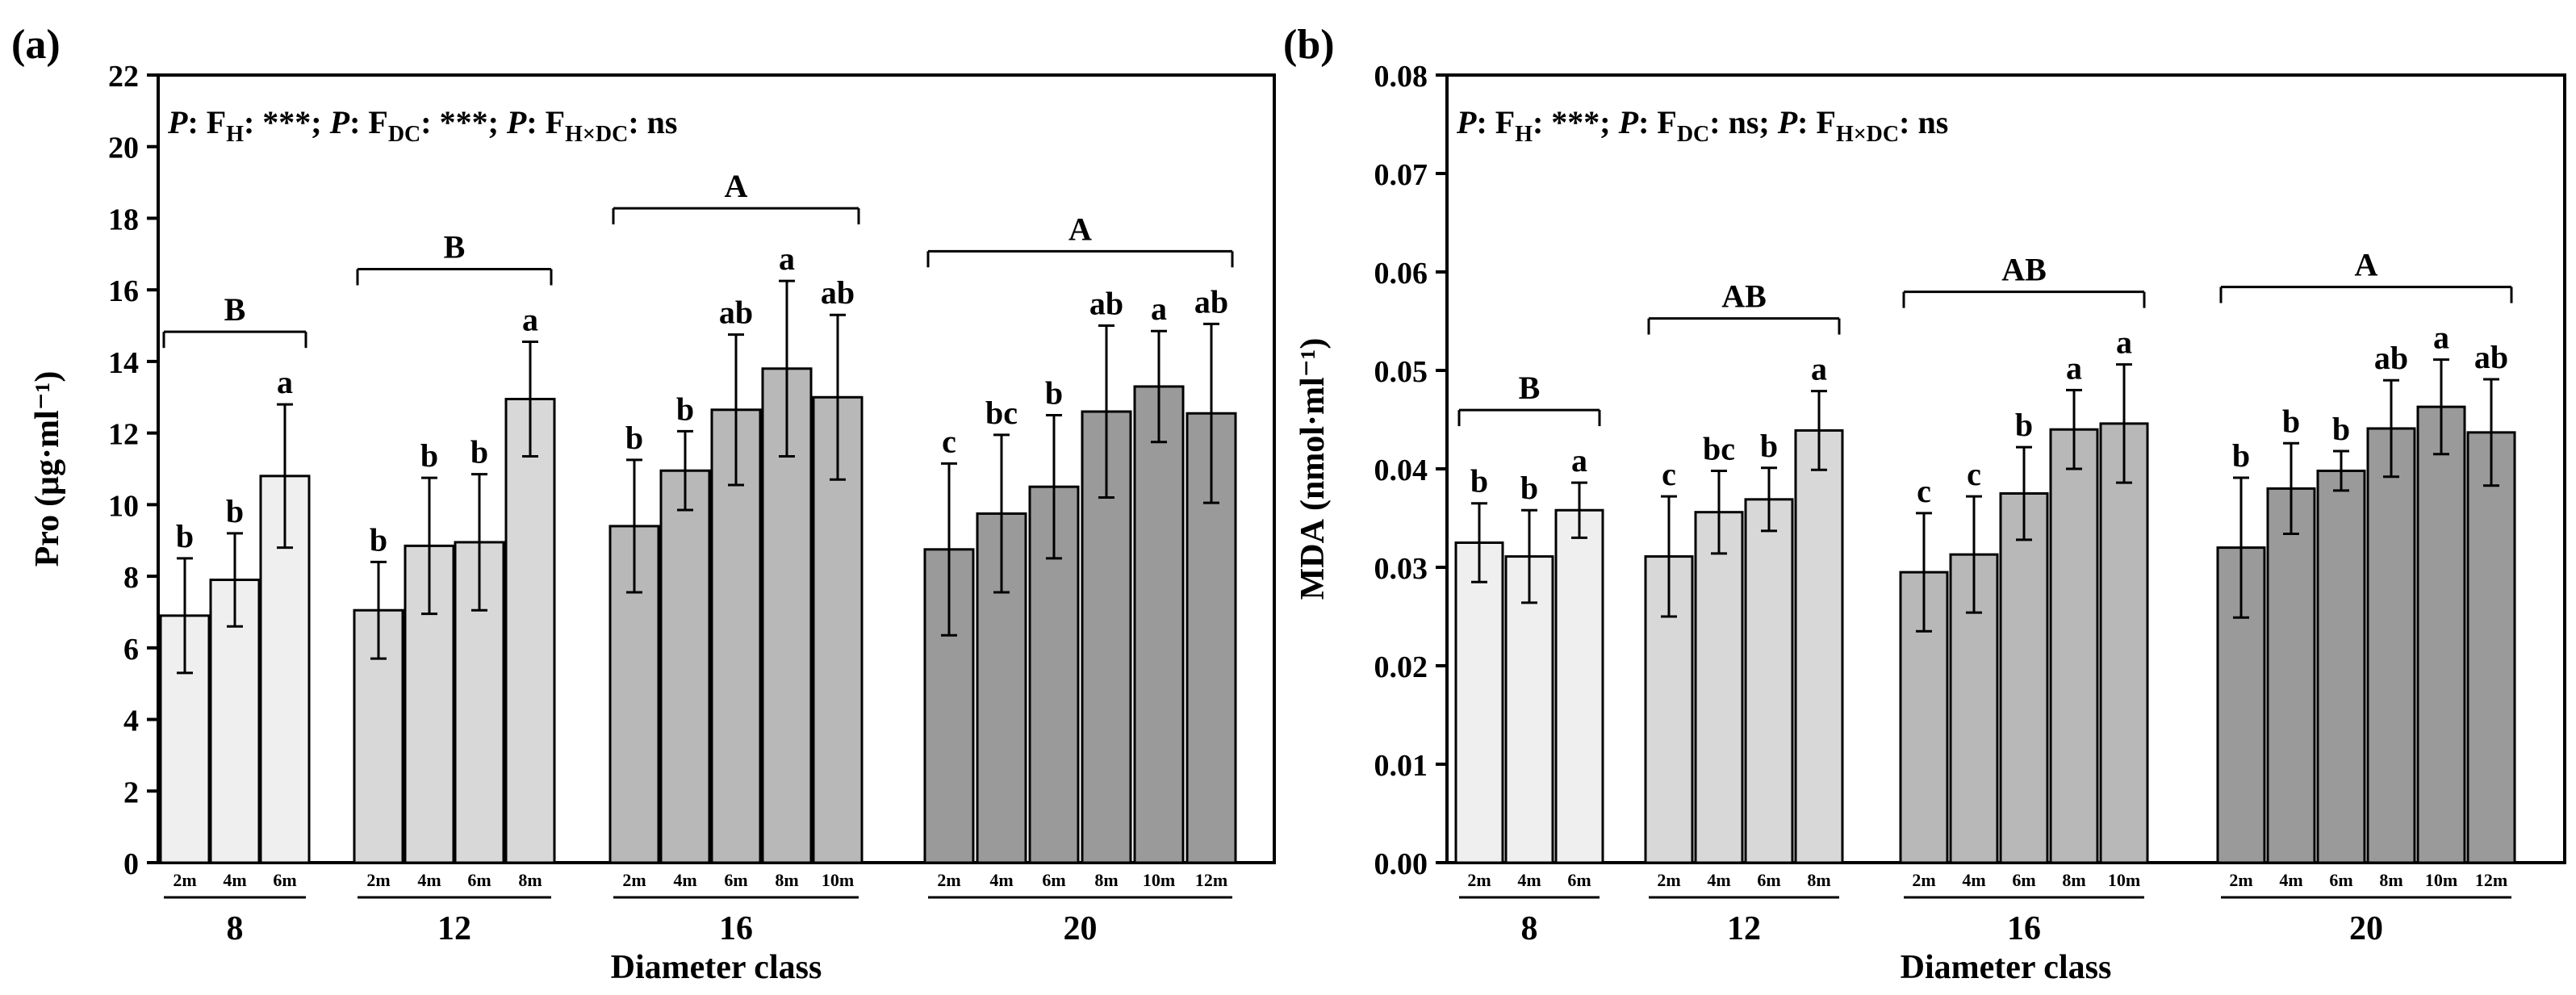 Image resolution: width=2576 pixels, height=995 pixels. Describe the element at coordinates (131, 864) in the screenshot. I see `y-tick-label: 0` at that location.